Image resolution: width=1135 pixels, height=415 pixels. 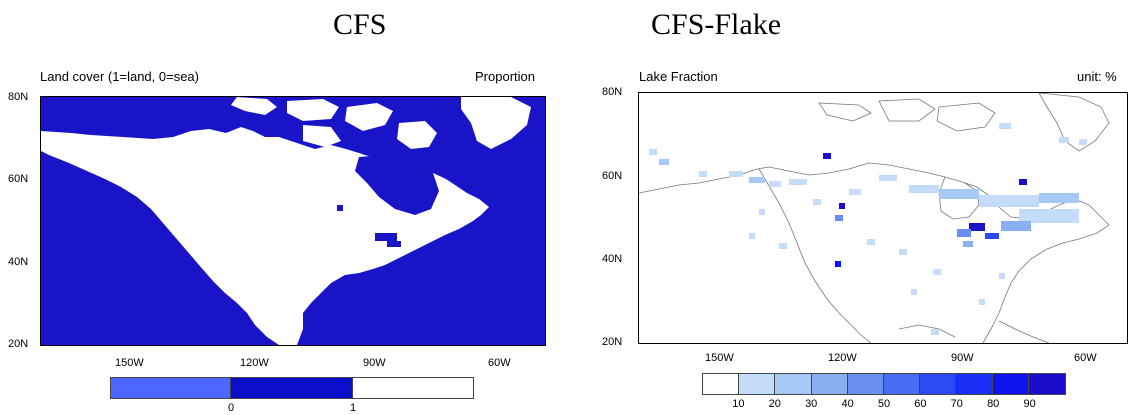 I want to click on left-colorbar, so click(x=292, y=388).